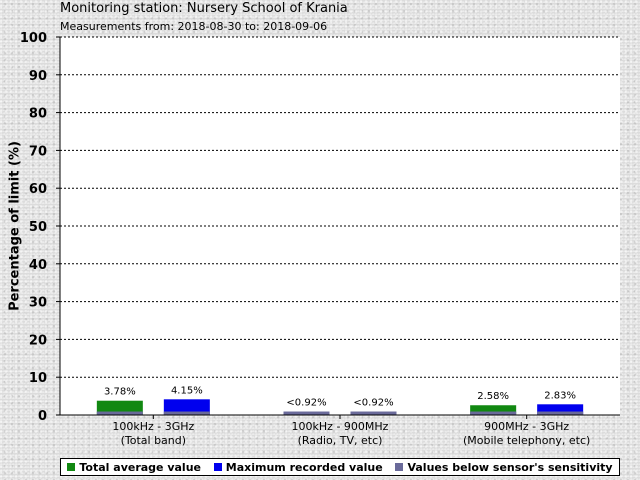  What do you see at coordinates (38, 151) in the screenshot?
I see `y-tick-label: 70` at bounding box center [38, 151].